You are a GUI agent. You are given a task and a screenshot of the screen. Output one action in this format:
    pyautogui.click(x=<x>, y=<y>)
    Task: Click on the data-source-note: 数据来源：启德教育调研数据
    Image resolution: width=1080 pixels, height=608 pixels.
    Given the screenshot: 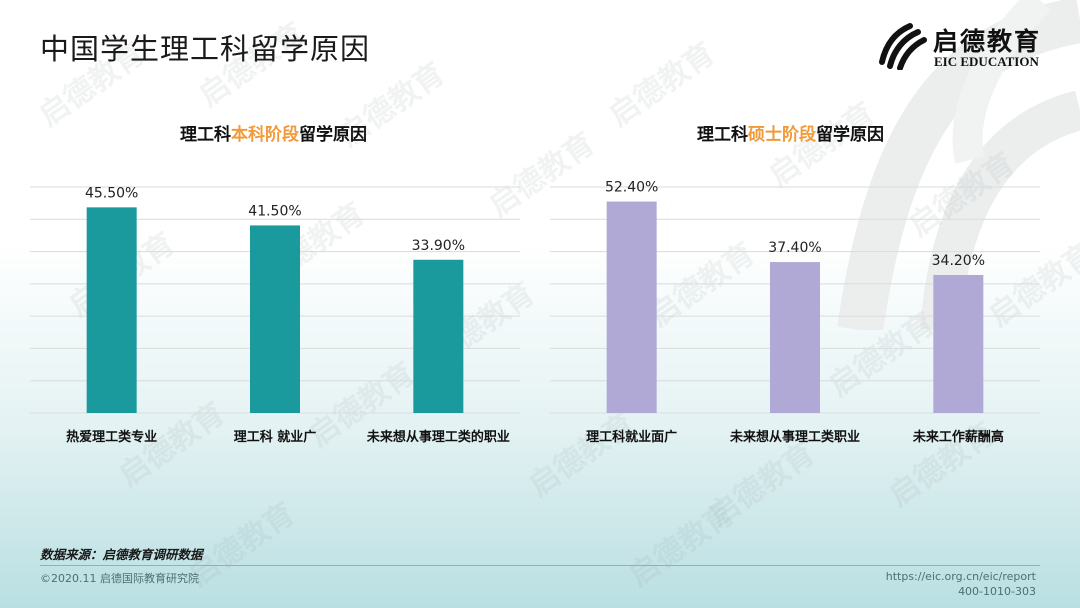 What is the action you would take?
    pyautogui.click(x=121, y=554)
    